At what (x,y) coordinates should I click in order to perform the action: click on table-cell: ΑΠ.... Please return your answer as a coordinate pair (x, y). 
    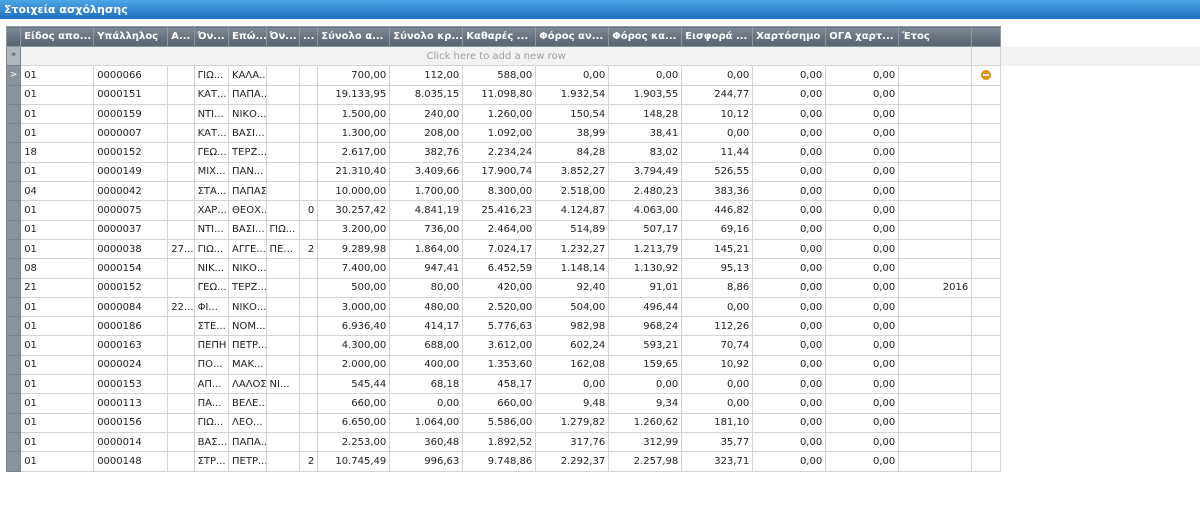
    Looking at the image, I should click on (211, 384).